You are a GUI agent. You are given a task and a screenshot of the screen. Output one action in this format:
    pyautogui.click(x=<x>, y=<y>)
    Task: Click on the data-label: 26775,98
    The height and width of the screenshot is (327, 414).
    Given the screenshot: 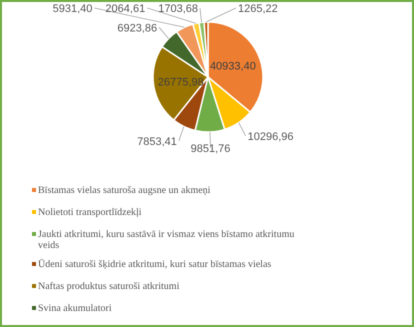 What is the action you would take?
    pyautogui.click(x=181, y=82)
    